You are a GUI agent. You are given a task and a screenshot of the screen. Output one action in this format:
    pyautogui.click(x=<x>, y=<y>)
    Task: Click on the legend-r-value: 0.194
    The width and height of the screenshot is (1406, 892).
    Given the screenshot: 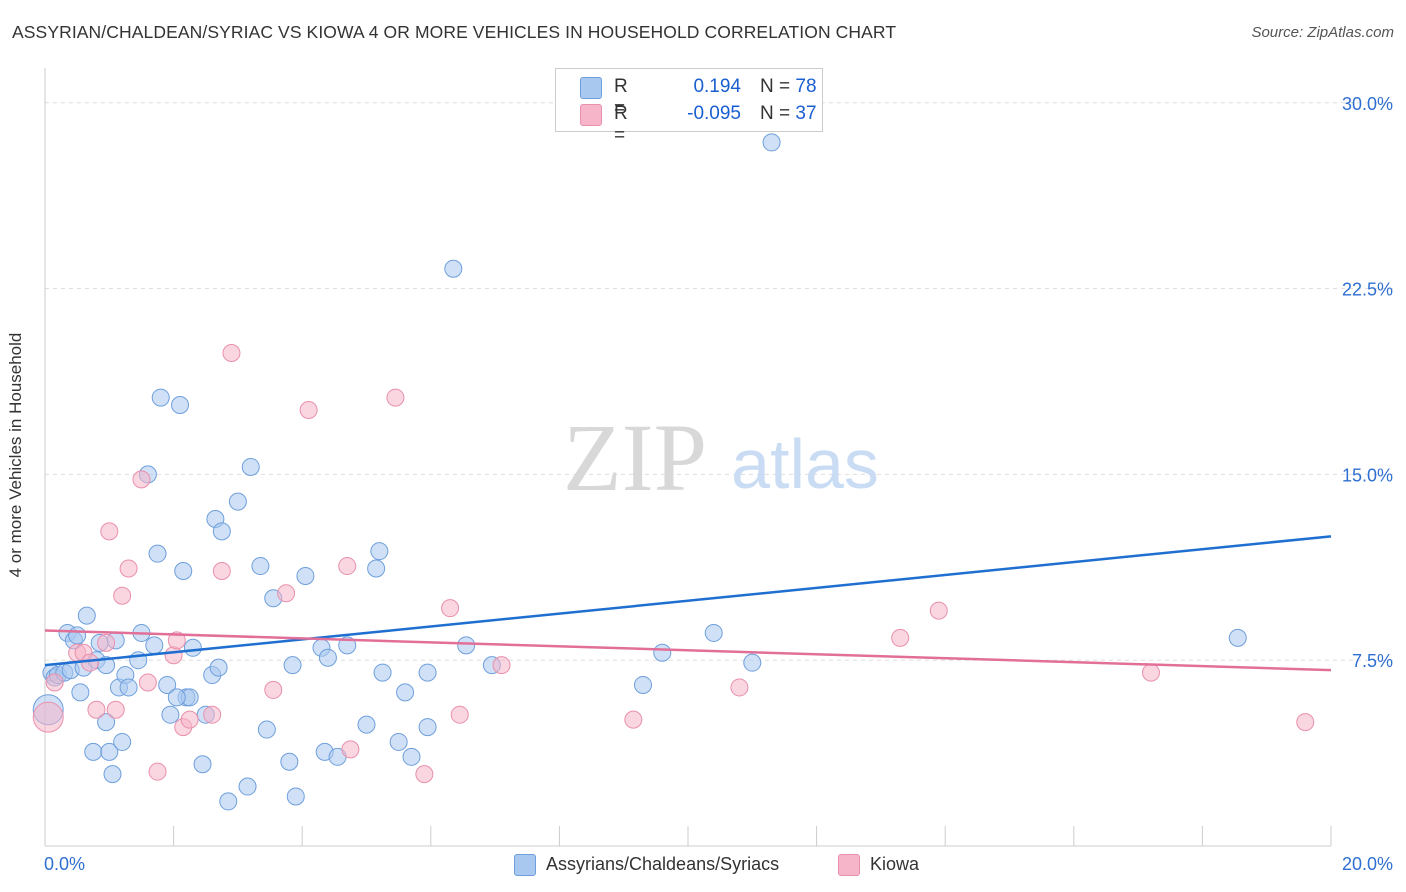 What is the action you would take?
    pyautogui.click(x=717, y=86)
    